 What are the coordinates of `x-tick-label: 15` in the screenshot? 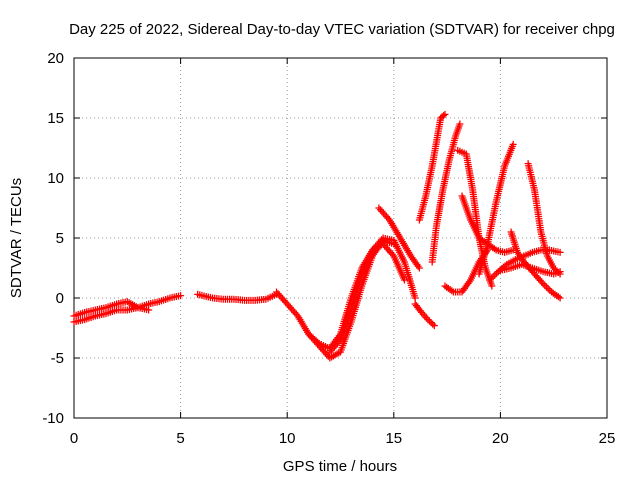 It's located at (393, 438).